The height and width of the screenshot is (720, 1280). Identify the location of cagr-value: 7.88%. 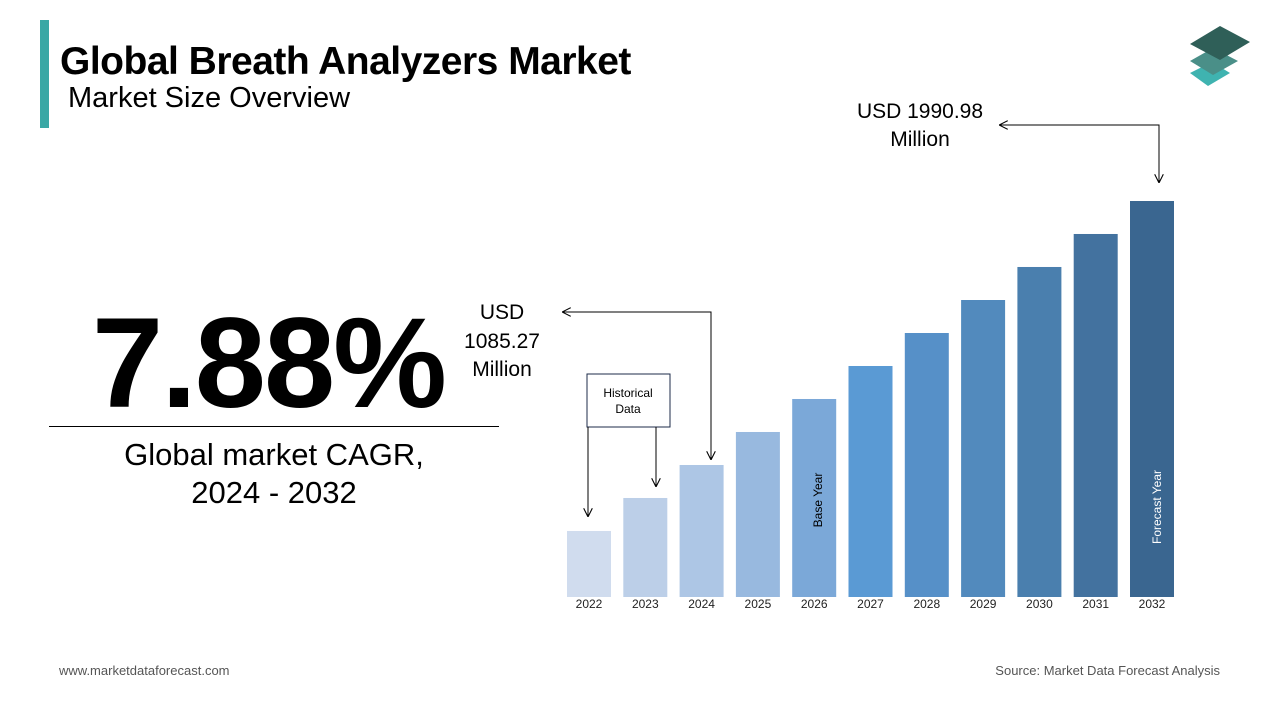
(269, 363).